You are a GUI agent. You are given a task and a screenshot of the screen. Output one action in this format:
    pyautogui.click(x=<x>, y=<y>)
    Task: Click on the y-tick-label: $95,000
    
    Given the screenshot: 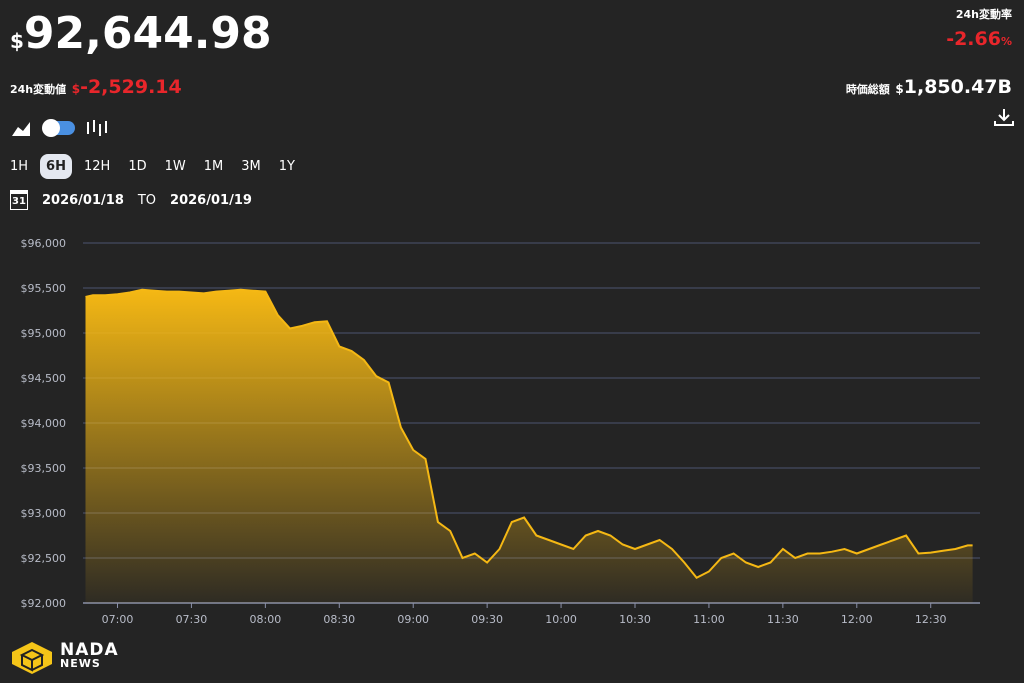 What is the action you would take?
    pyautogui.click(x=44, y=333)
    